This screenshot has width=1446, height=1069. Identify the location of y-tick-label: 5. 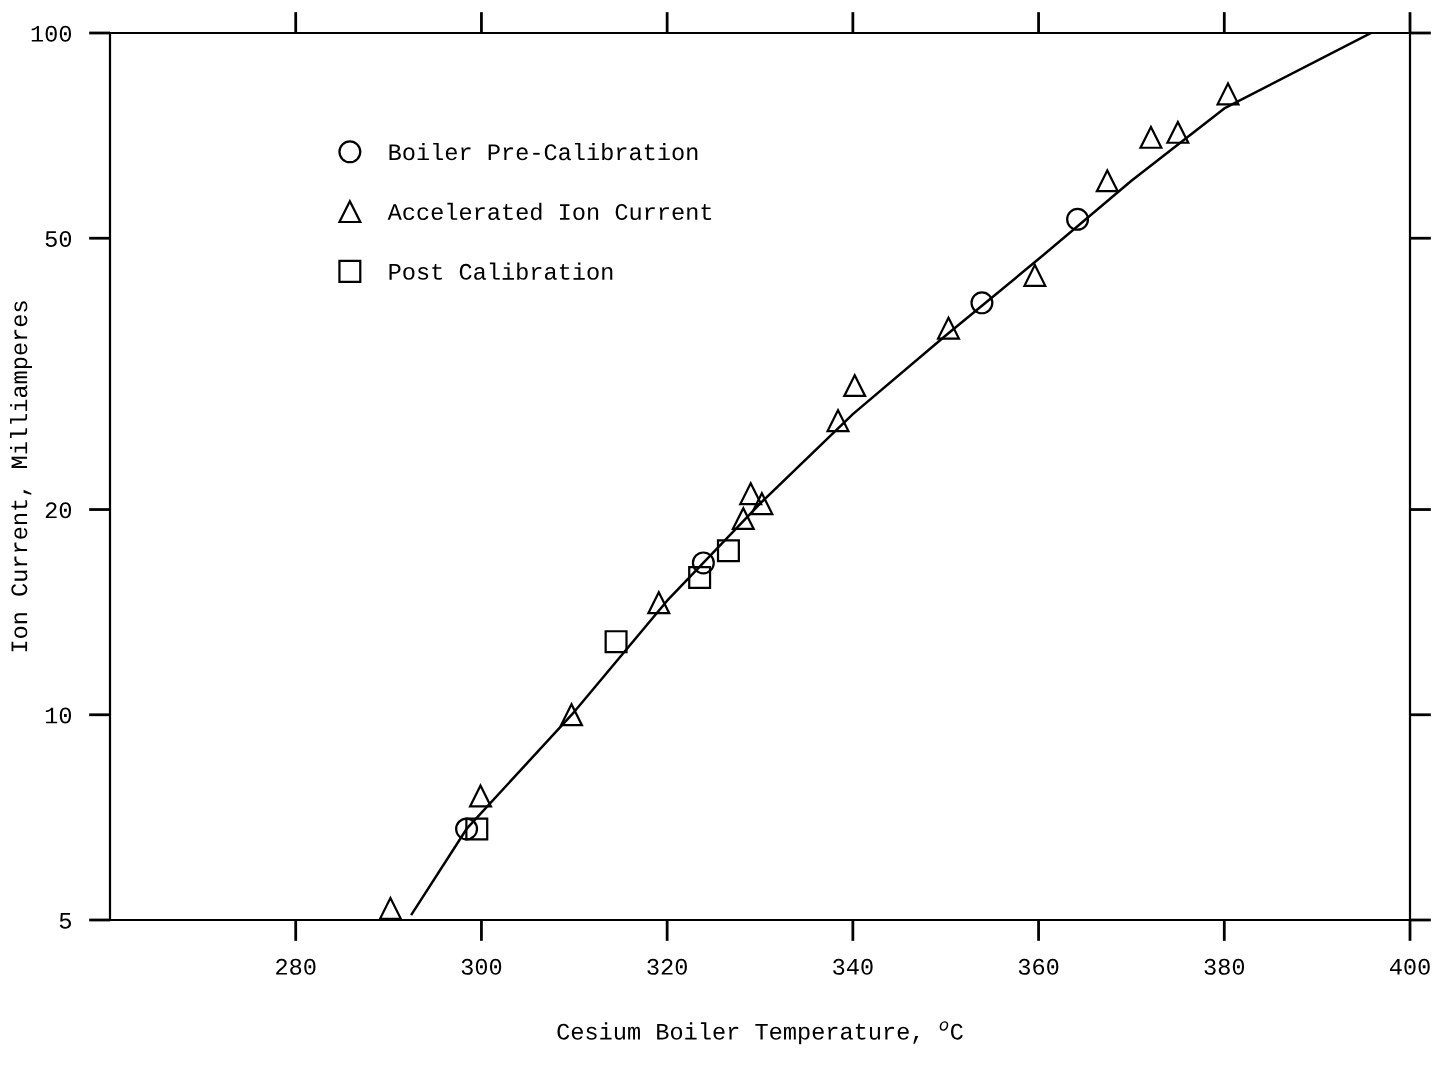
(65, 921).